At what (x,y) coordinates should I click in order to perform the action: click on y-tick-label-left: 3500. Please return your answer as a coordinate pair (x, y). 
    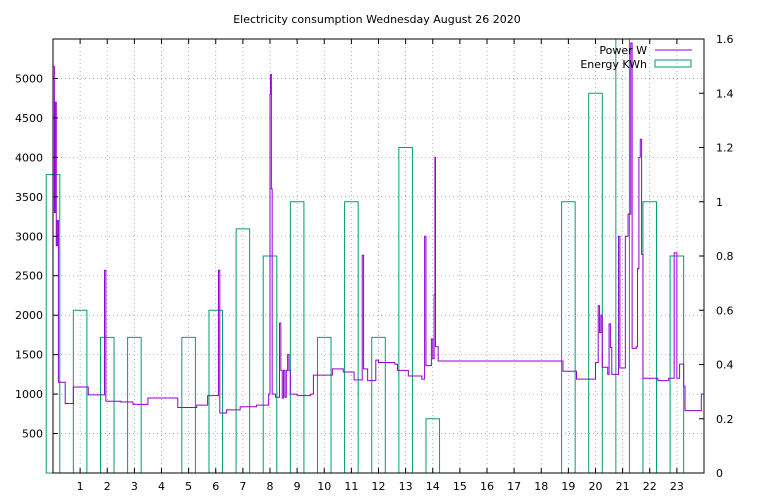
    Looking at the image, I should click on (29, 197).